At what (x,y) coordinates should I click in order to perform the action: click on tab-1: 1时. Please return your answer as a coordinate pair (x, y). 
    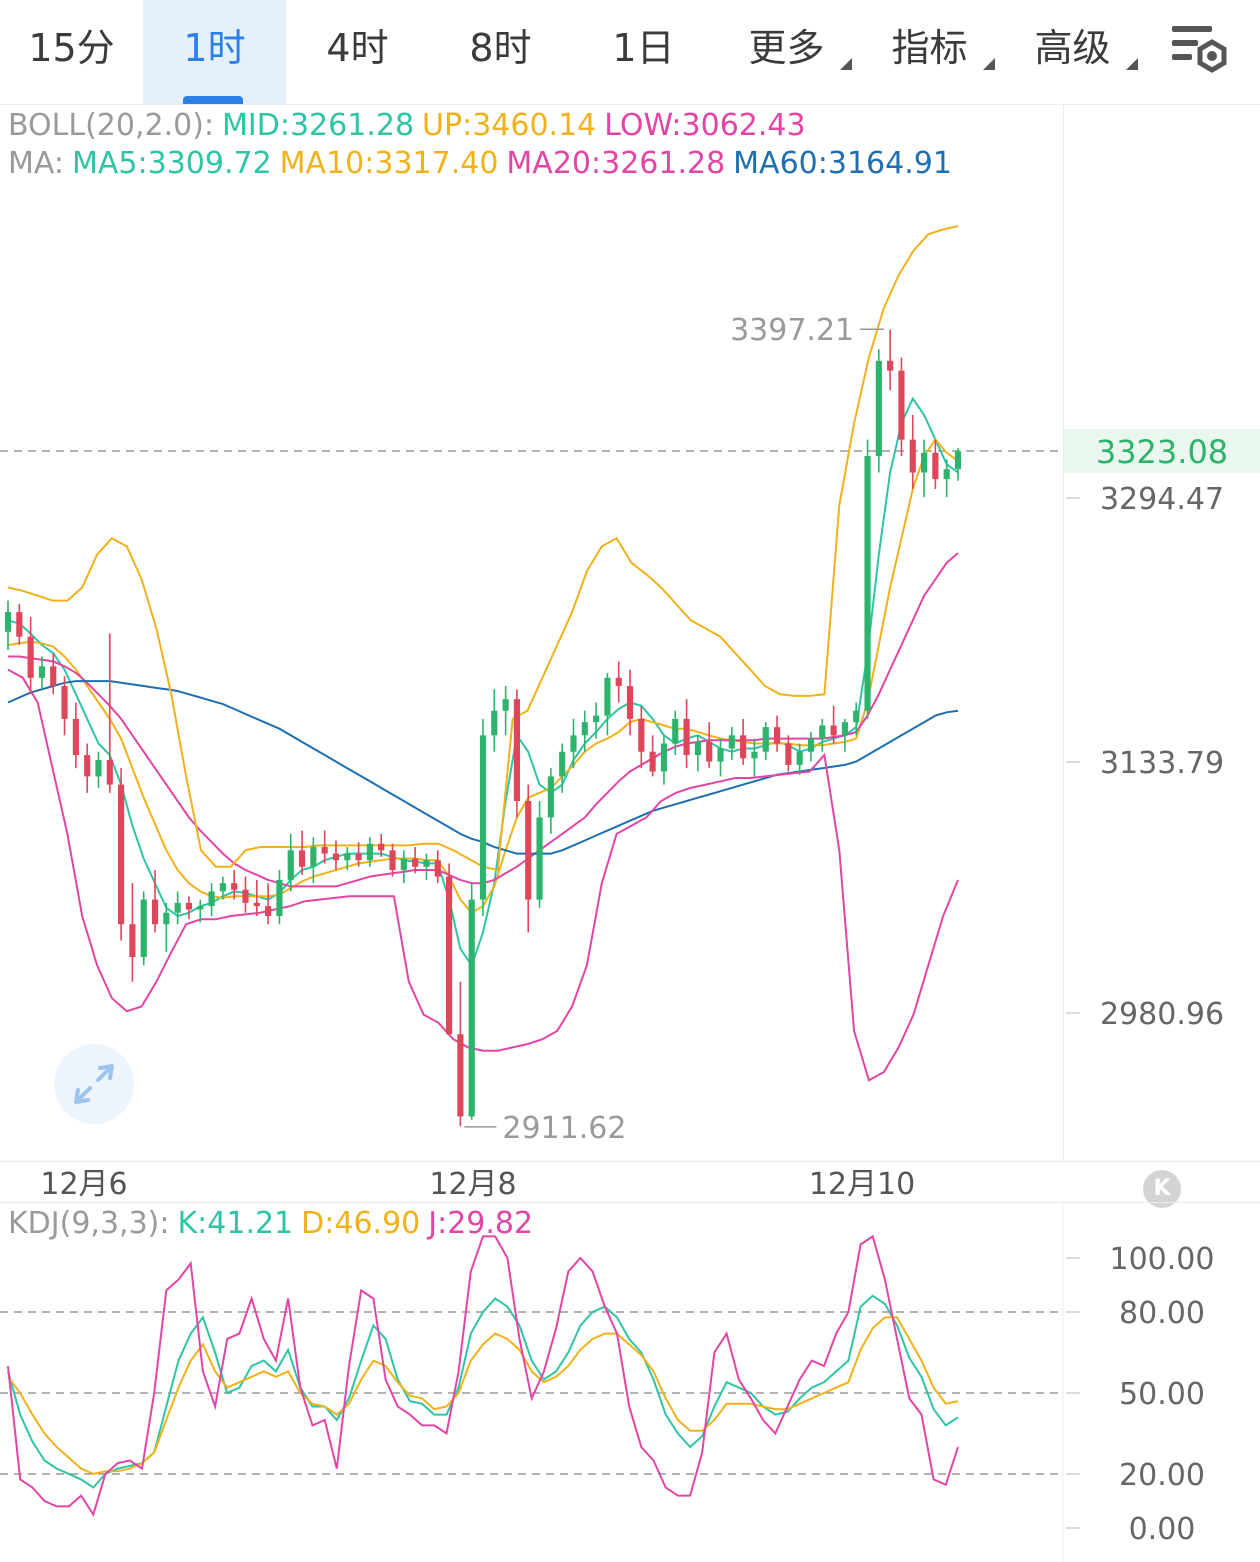
    Looking at the image, I should click on (214, 52).